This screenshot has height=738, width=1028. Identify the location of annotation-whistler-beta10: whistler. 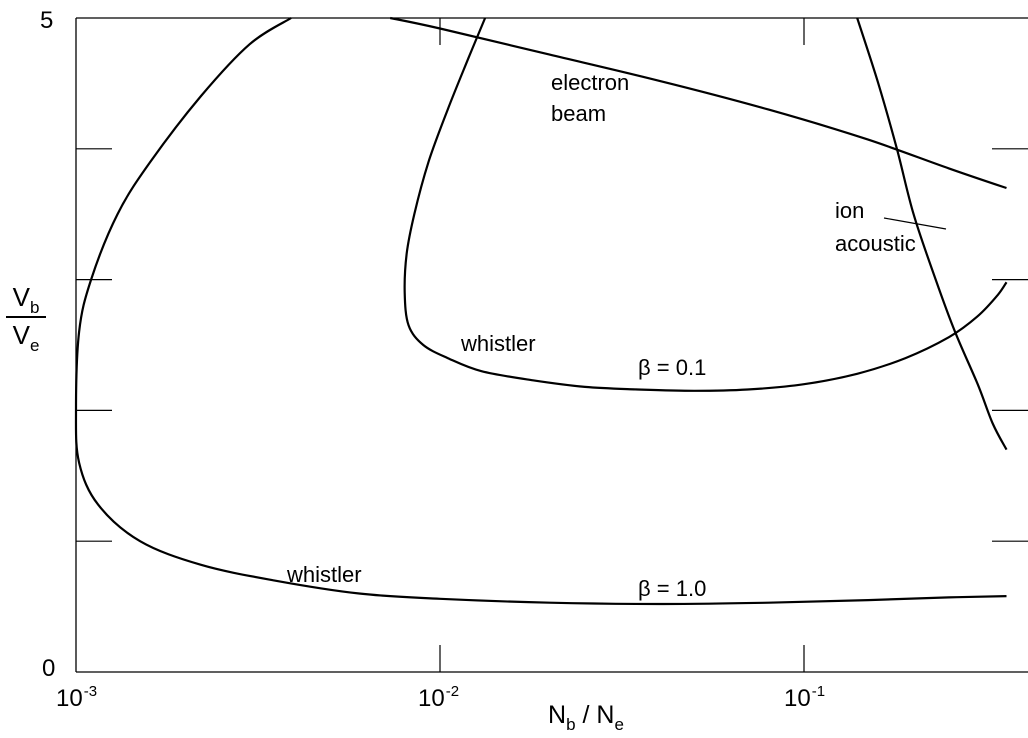
(324, 574).